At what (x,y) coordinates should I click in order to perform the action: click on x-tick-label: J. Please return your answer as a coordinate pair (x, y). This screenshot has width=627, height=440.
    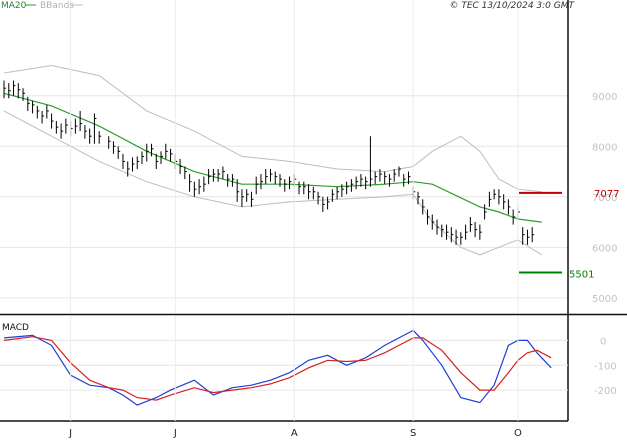
    Looking at the image, I should click on (70, 433).